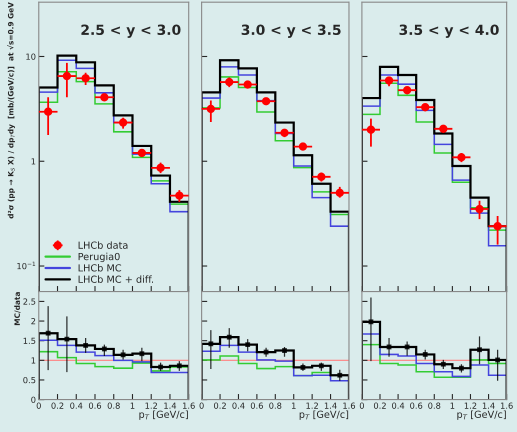 The width and height of the screenshot is (517, 432). Describe the element at coordinates (26, 266) in the screenshot. I see `y-tick-label: 10$^{−1}$` at that location.